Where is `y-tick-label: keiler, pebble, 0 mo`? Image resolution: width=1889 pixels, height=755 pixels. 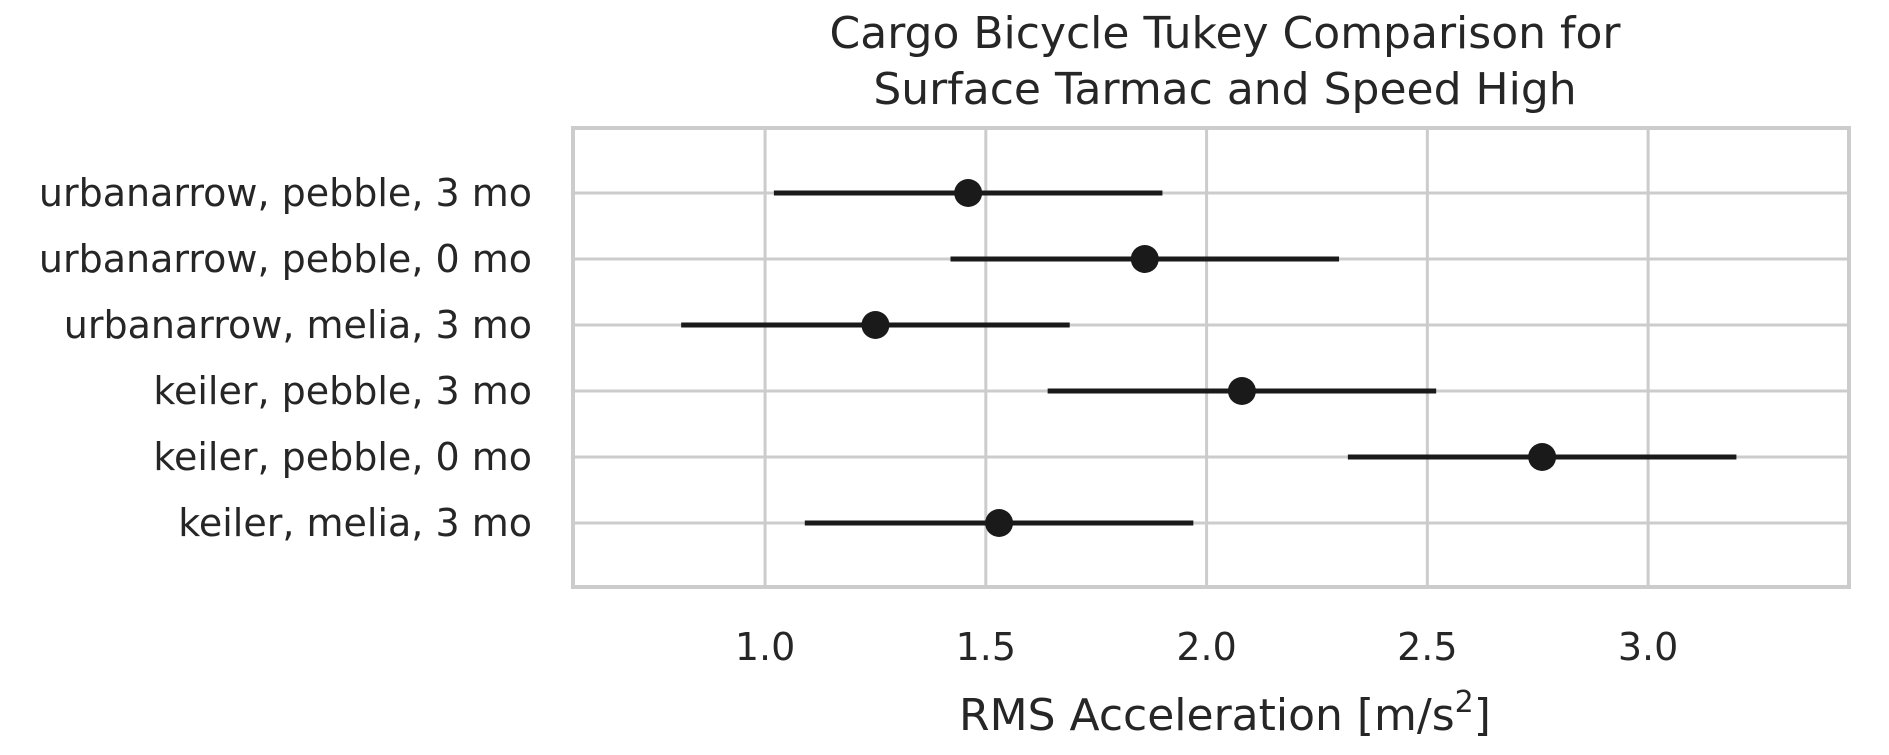 y-tick-label: keiler, pebble, 0 mo is located at coordinates (342, 457).